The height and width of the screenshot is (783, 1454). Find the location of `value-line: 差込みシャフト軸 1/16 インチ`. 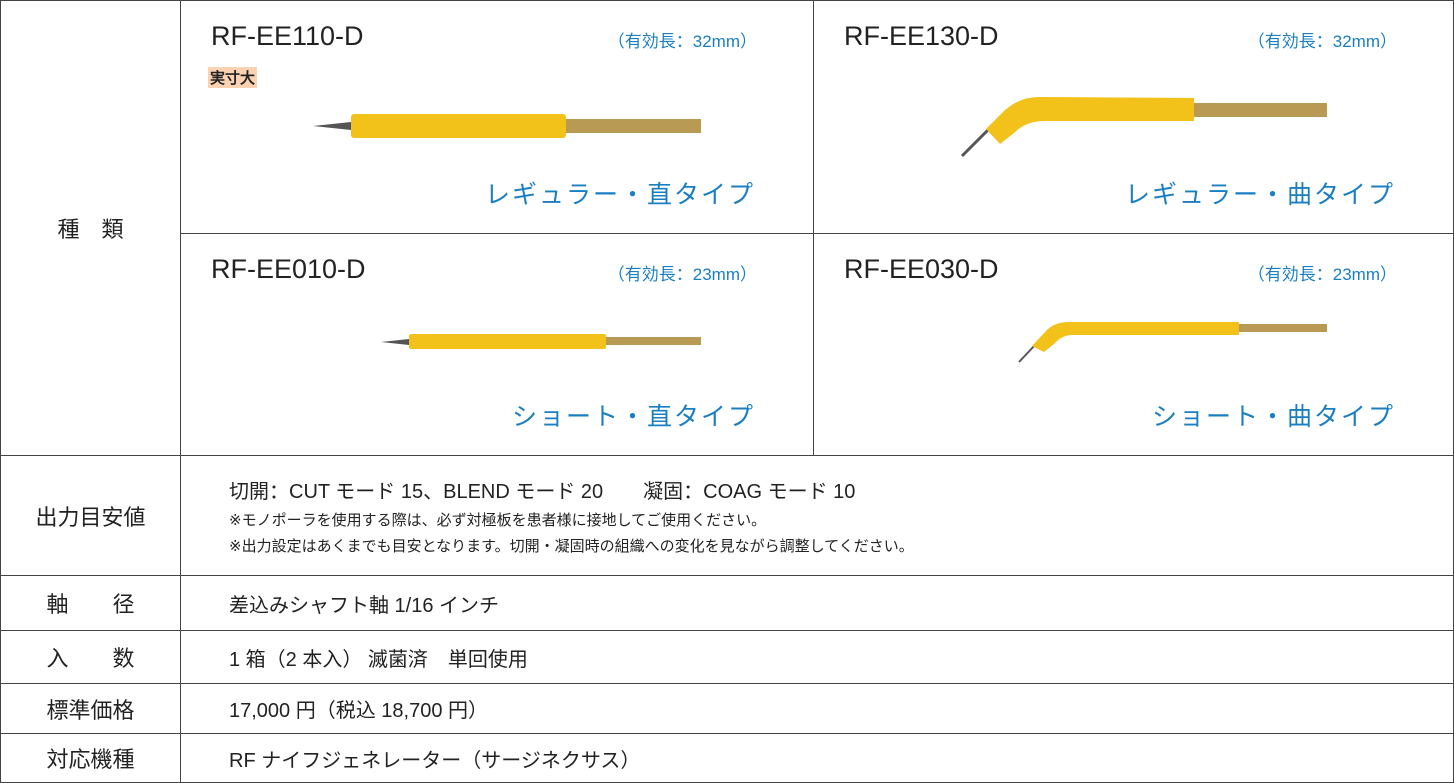

value-line: 差込みシャフト軸 1/16 インチ is located at coordinates (364, 605).